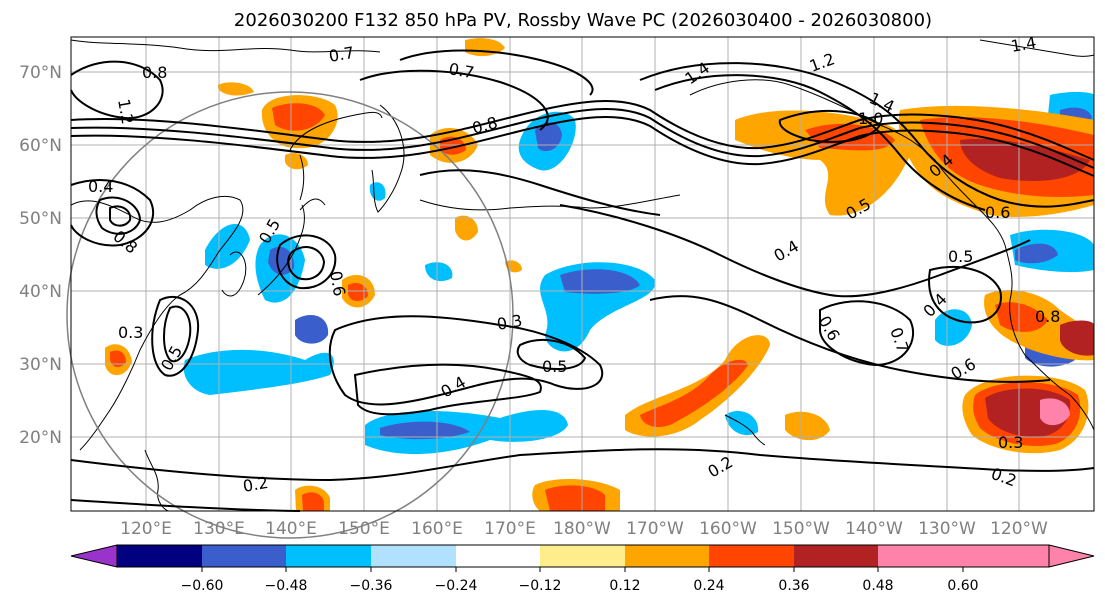 The image size is (1105, 604). Describe the element at coordinates (1023, 44) in the screenshot. I see `contour-label: 1.4` at that location.